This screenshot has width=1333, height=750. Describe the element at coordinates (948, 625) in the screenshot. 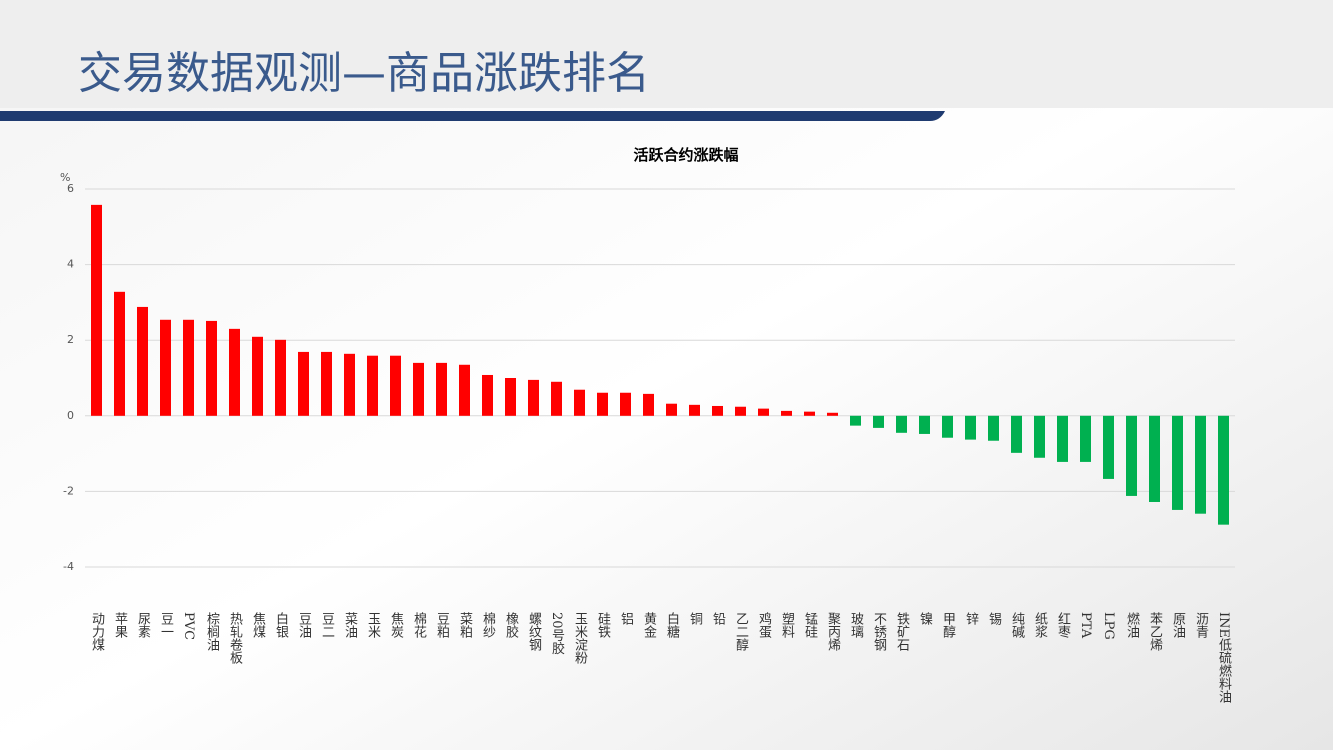

I see `x-tick-label: 甲醇` at that location.